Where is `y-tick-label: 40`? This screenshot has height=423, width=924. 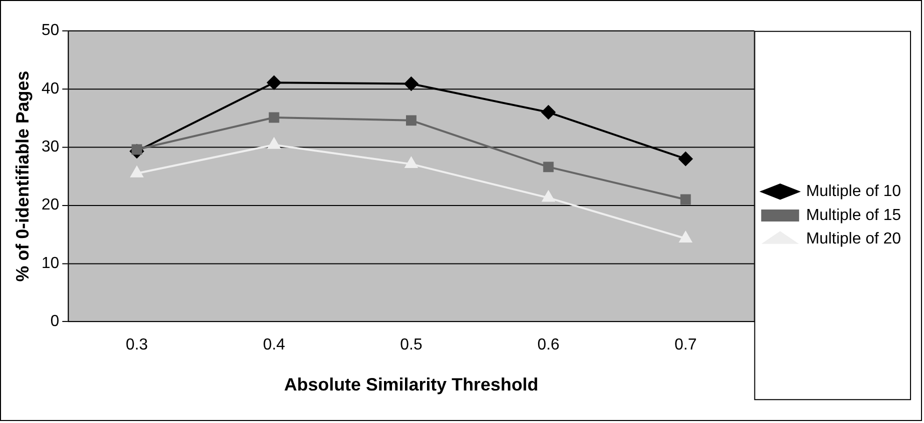 y-tick-label: 40 is located at coordinates (51, 89).